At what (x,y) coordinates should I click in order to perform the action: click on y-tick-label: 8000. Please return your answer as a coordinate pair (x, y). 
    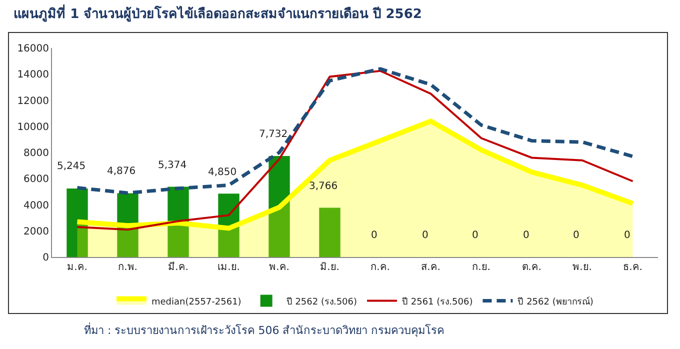
    Looking at the image, I should click on (36, 153).